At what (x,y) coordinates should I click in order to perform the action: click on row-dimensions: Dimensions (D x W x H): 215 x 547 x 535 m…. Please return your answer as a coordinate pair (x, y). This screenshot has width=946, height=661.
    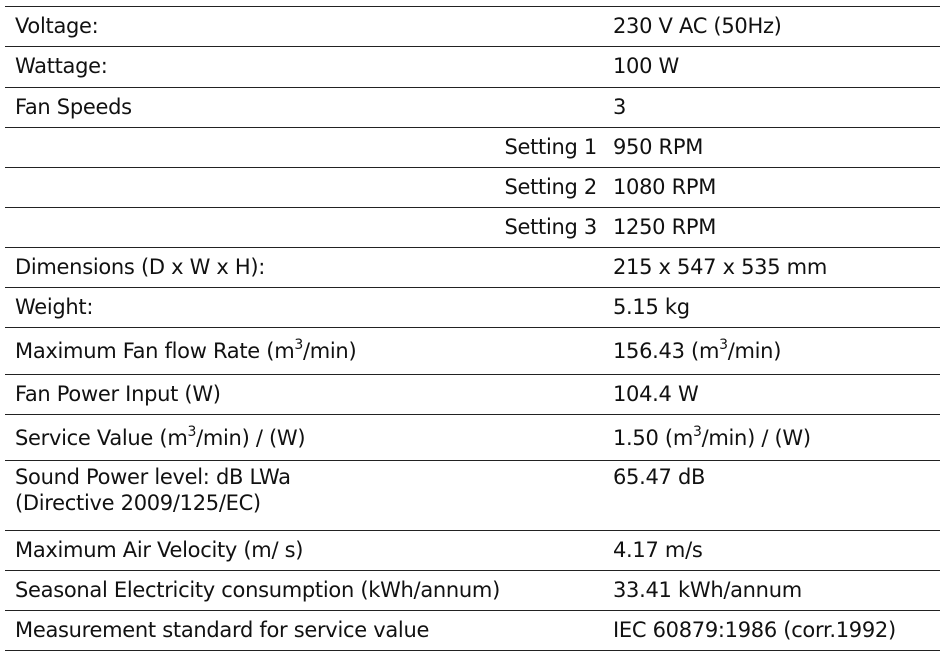
    Looking at the image, I should click on (472, 268).